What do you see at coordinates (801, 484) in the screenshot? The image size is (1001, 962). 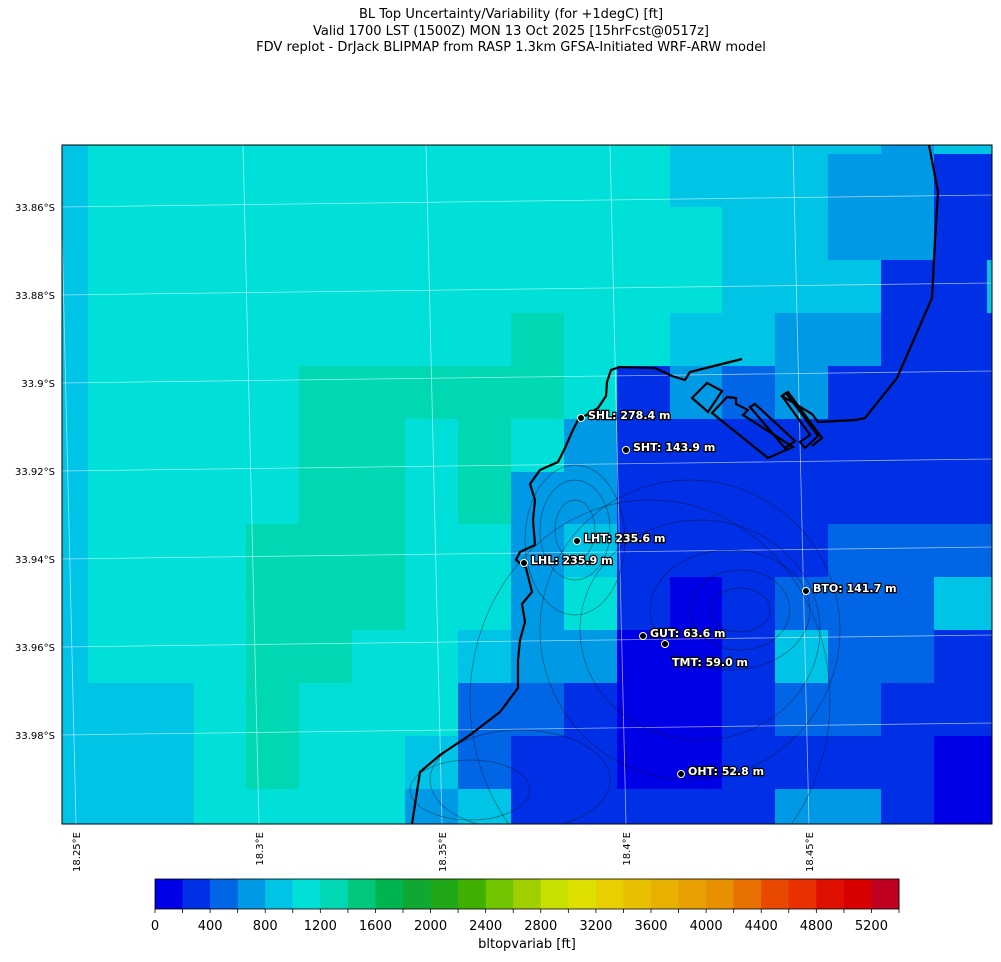 I see `longitude-gridline` at bounding box center [801, 484].